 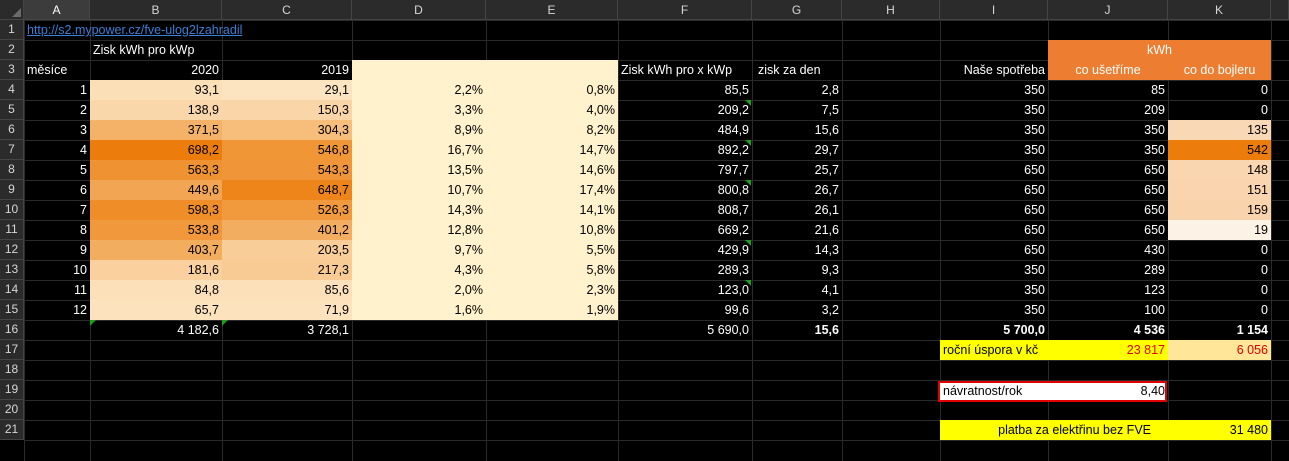 I want to click on column-header-d: D, so click(x=419, y=10).